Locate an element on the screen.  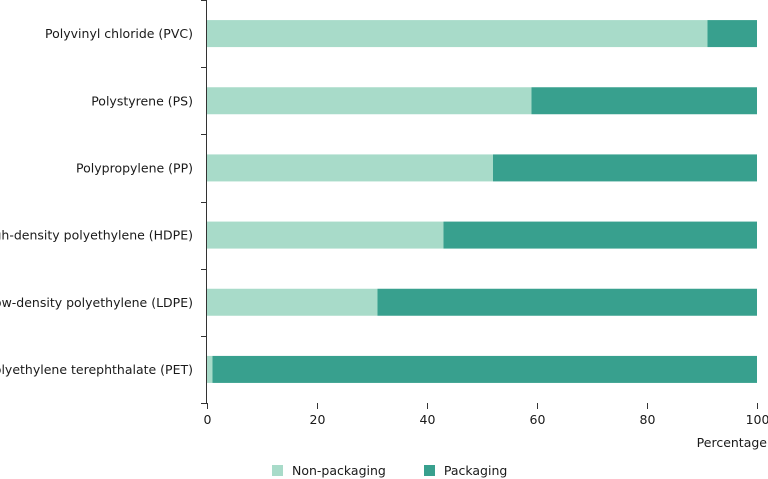
x-tick-label: 60 is located at coordinates (538, 419).